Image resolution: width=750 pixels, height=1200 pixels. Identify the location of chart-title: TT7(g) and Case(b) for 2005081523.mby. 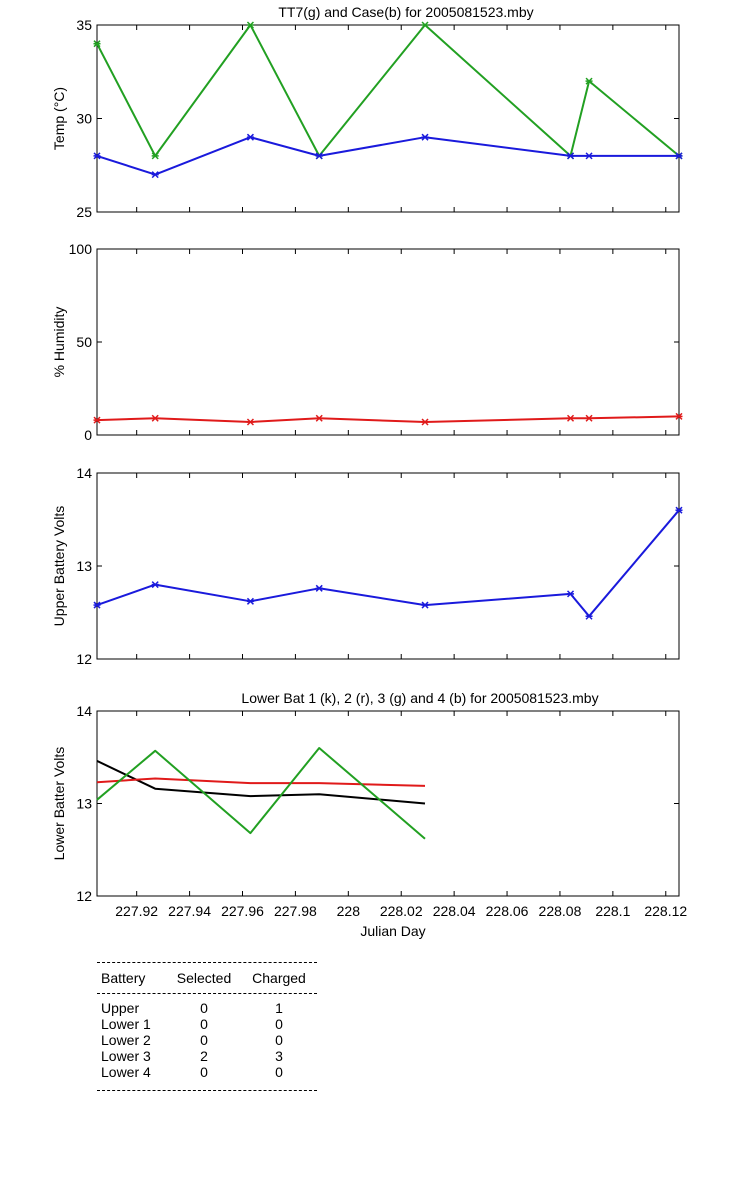
(405, 12).